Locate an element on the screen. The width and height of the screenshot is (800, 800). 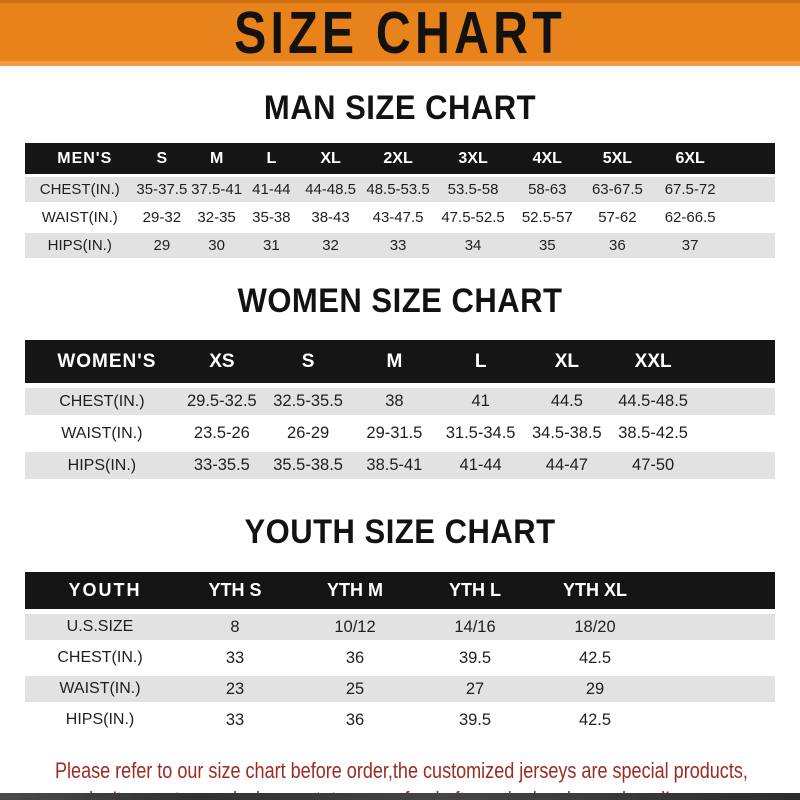
bottom-edge-strip is located at coordinates (400, 796).